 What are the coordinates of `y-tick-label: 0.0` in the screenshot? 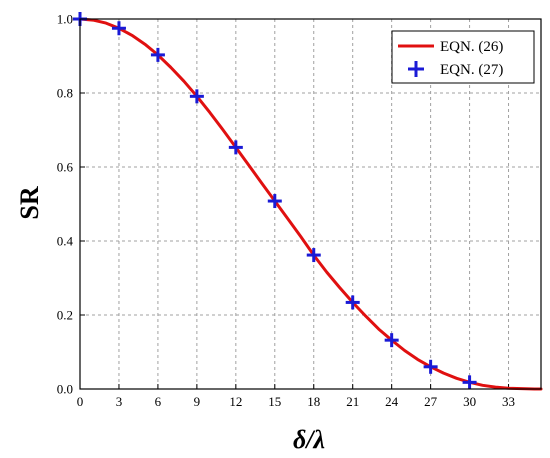 It's located at (65, 389).